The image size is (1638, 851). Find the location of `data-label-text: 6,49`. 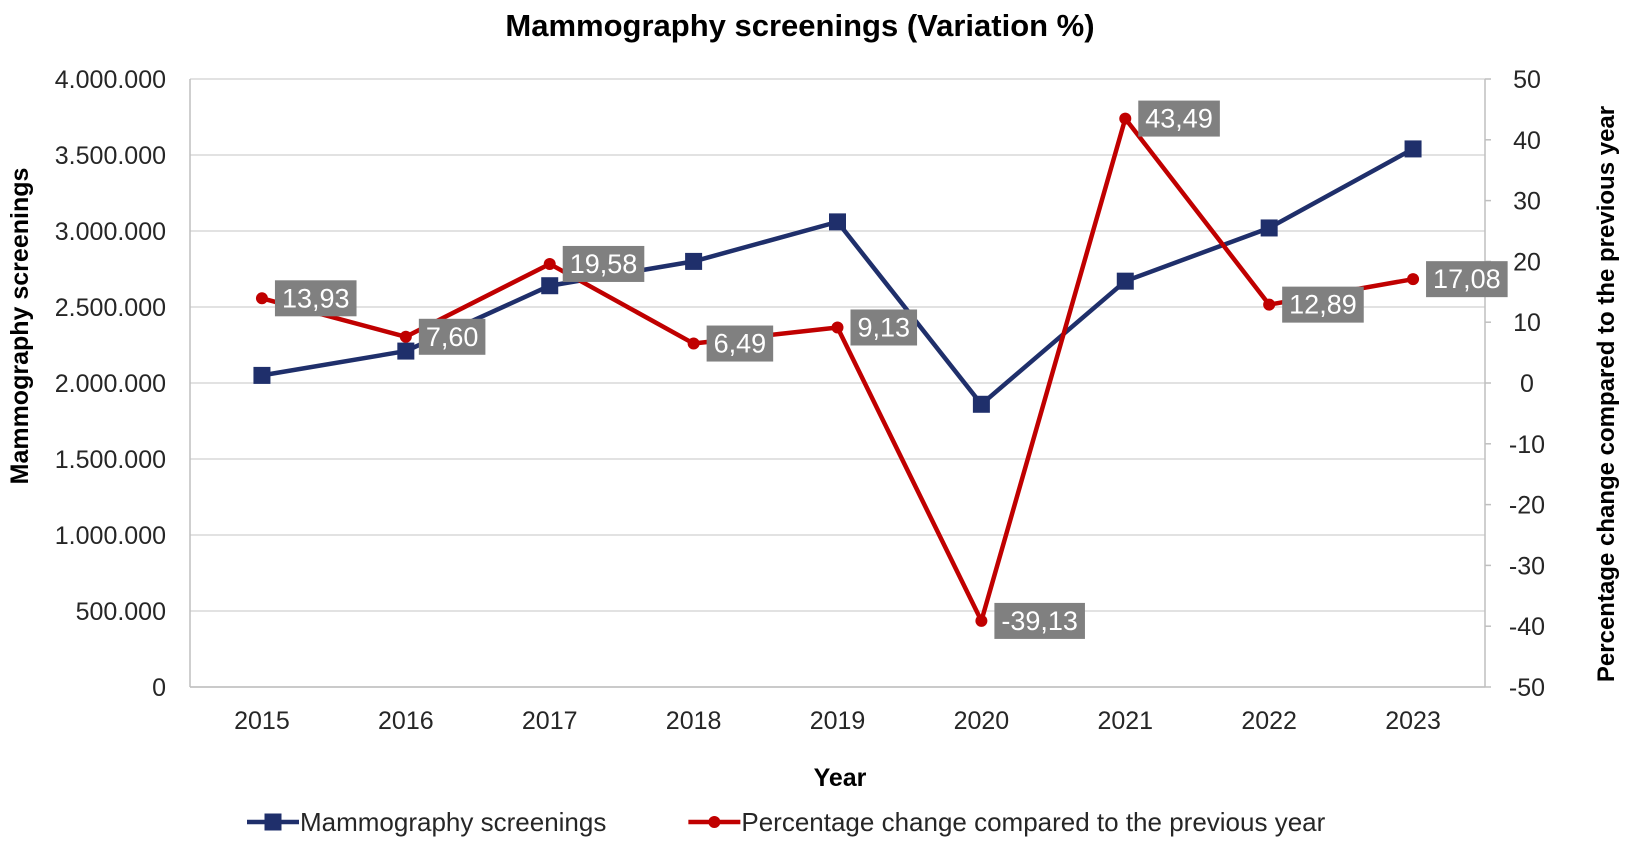

data-label-text: 6,49 is located at coordinates (740, 344).